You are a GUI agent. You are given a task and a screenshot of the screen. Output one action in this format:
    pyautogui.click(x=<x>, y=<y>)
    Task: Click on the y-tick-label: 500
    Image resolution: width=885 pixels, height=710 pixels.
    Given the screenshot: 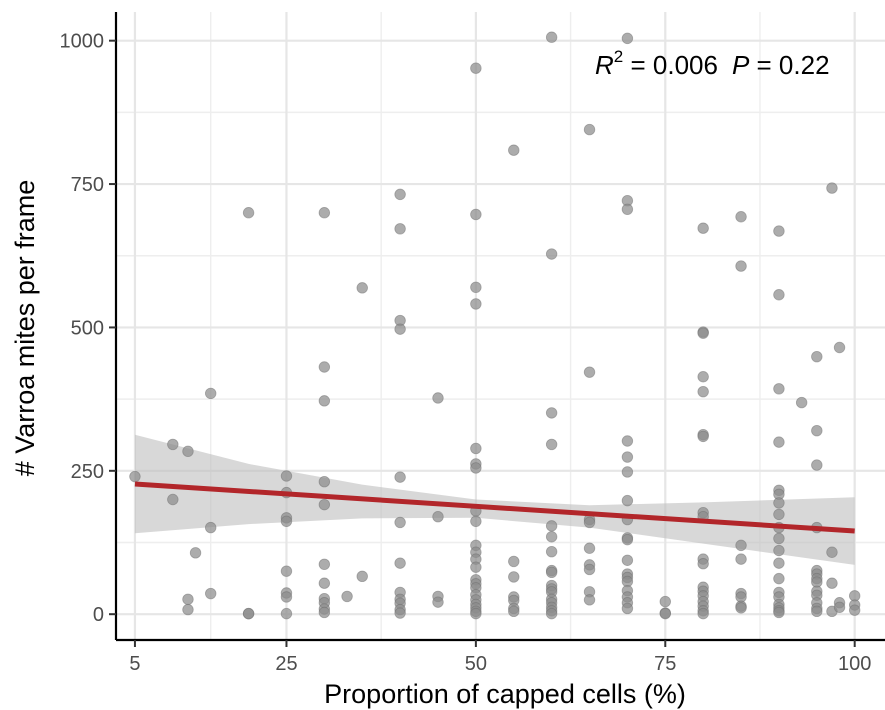 What is the action you would take?
    pyautogui.click(x=87, y=328)
    